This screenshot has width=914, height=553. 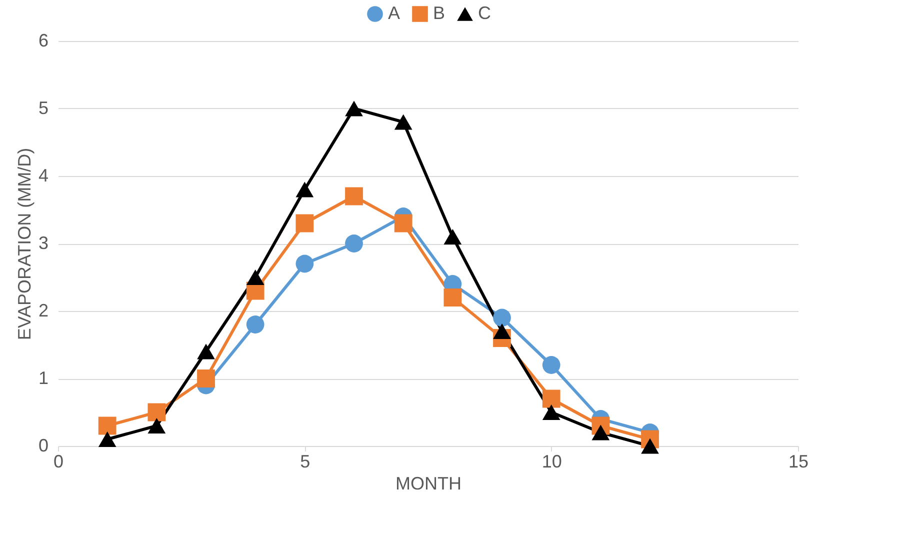 What do you see at coordinates (552, 462) in the screenshot?
I see `x-tick-label: 10` at bounding box center [552, 462].